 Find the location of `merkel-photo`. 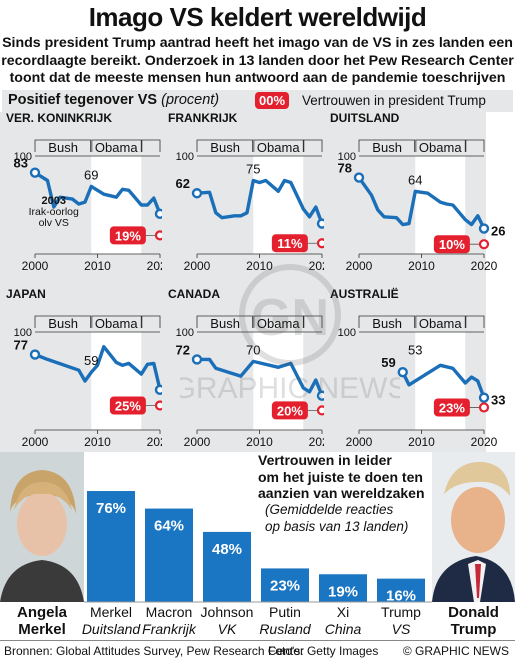

merkel-photo is located at coordinates (42, 527).